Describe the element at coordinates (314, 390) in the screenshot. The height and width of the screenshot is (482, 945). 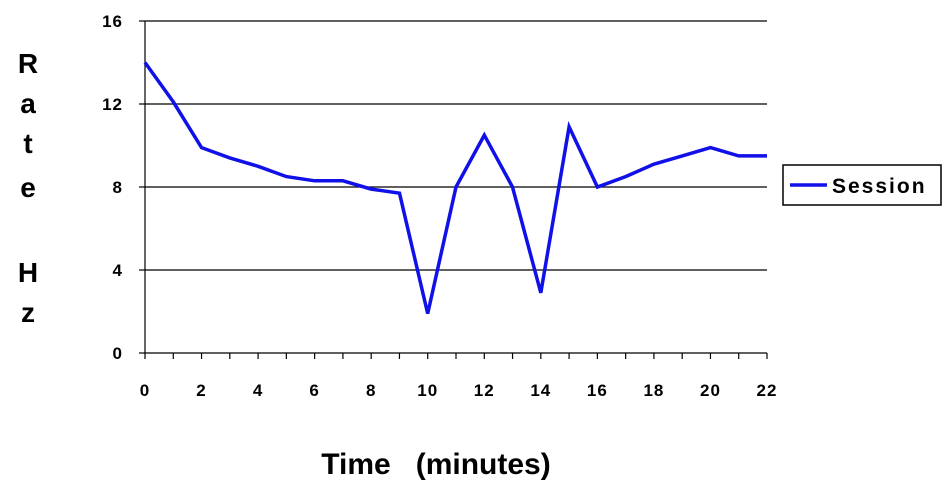
I see `x-tick-label: 6` at that location.